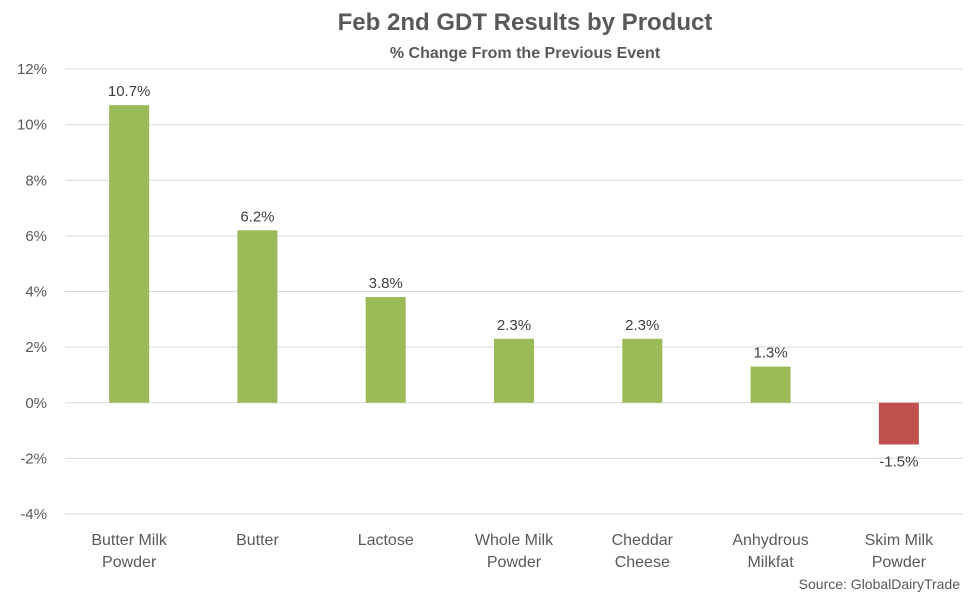 Image resolution: width=975 pixels, height=601 pixels. Describe the element at coordinates (33, 514) in the screenshot. I see `y-tick-label: -4%` at that location.